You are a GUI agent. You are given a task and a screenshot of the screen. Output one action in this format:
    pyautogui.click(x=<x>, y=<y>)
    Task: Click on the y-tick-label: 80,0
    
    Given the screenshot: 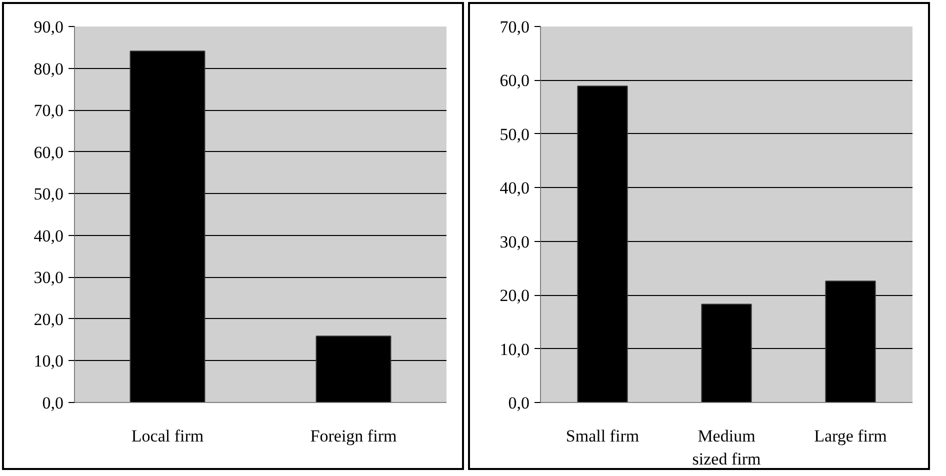 What is the action you would take?
    pyautogui.click(x=49, y=68)
    